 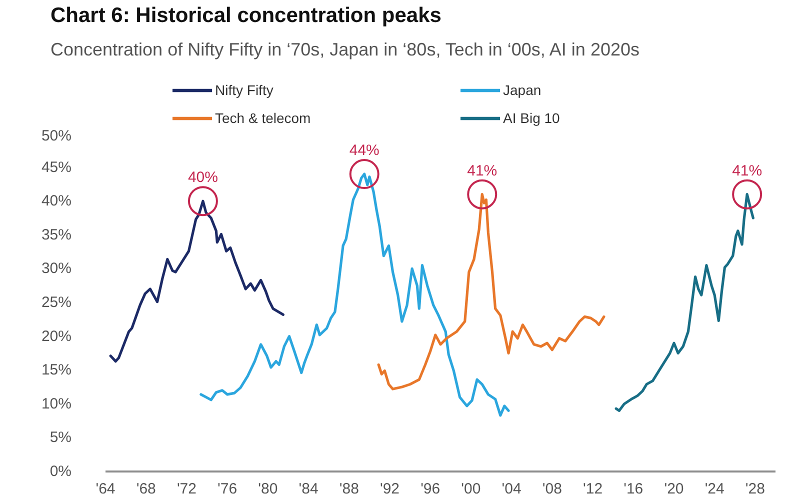 What do you see at coordinates (349, 489) in the screenshot?
I see `x-tick-label: '88` at bounding box center [349, 489].